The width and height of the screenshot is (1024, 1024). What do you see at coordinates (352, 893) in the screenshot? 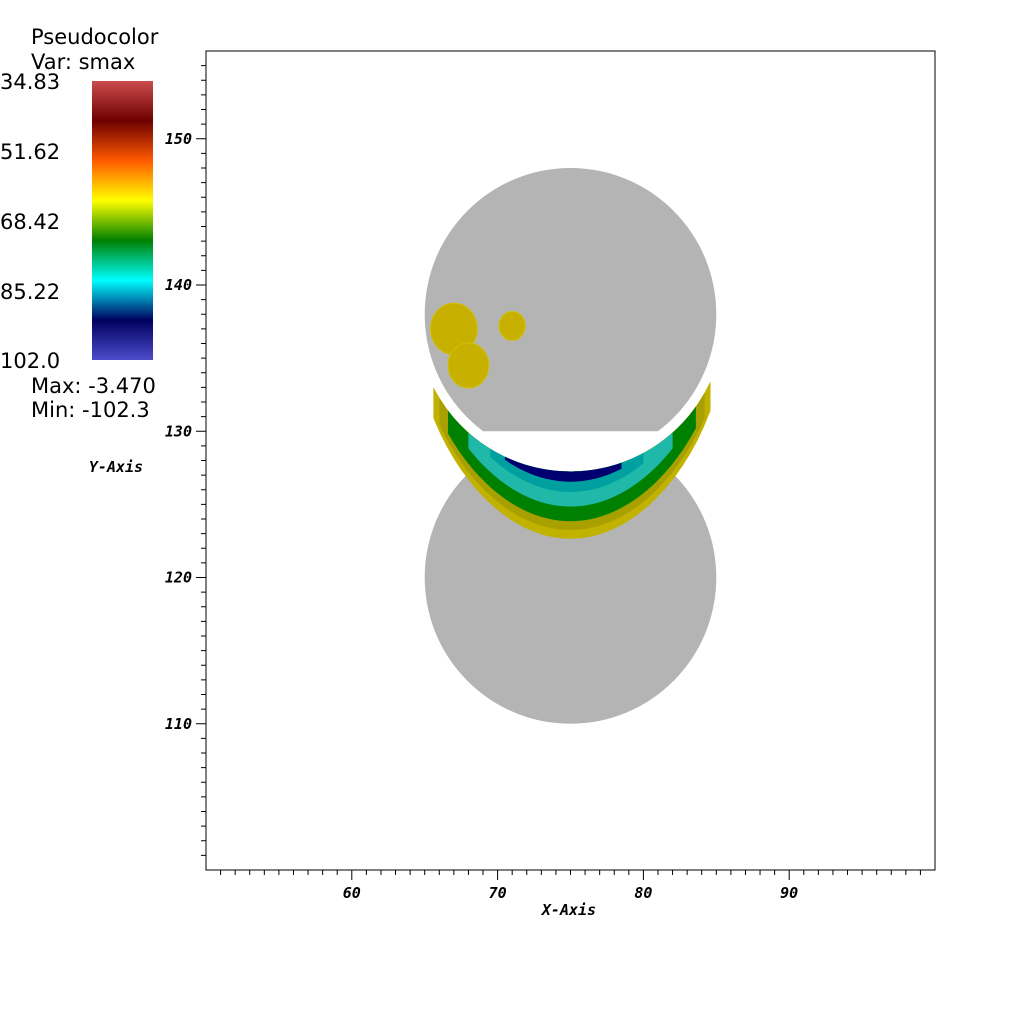
I see `x-tick-label: 60` at bounding box center [352, 893].